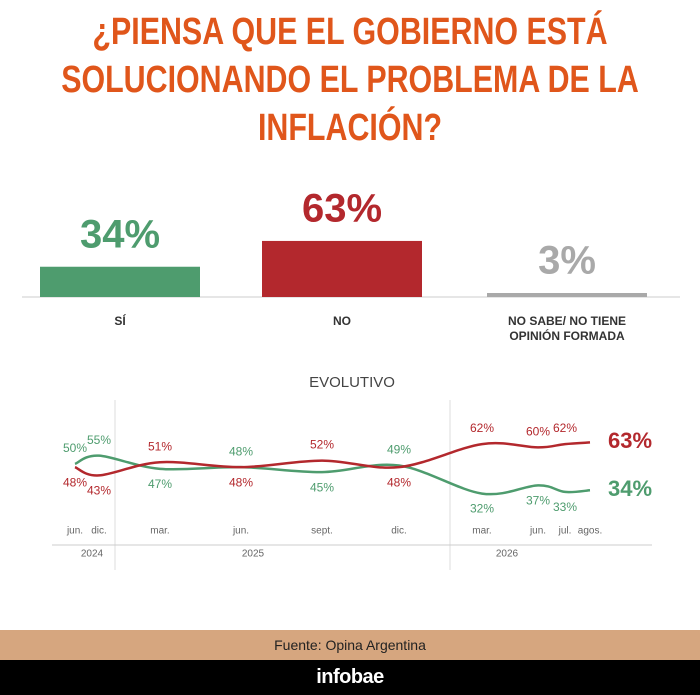 The width and height of the screenshot is (700, 695). I want to click on value-label: 52%, so click(322, 445).